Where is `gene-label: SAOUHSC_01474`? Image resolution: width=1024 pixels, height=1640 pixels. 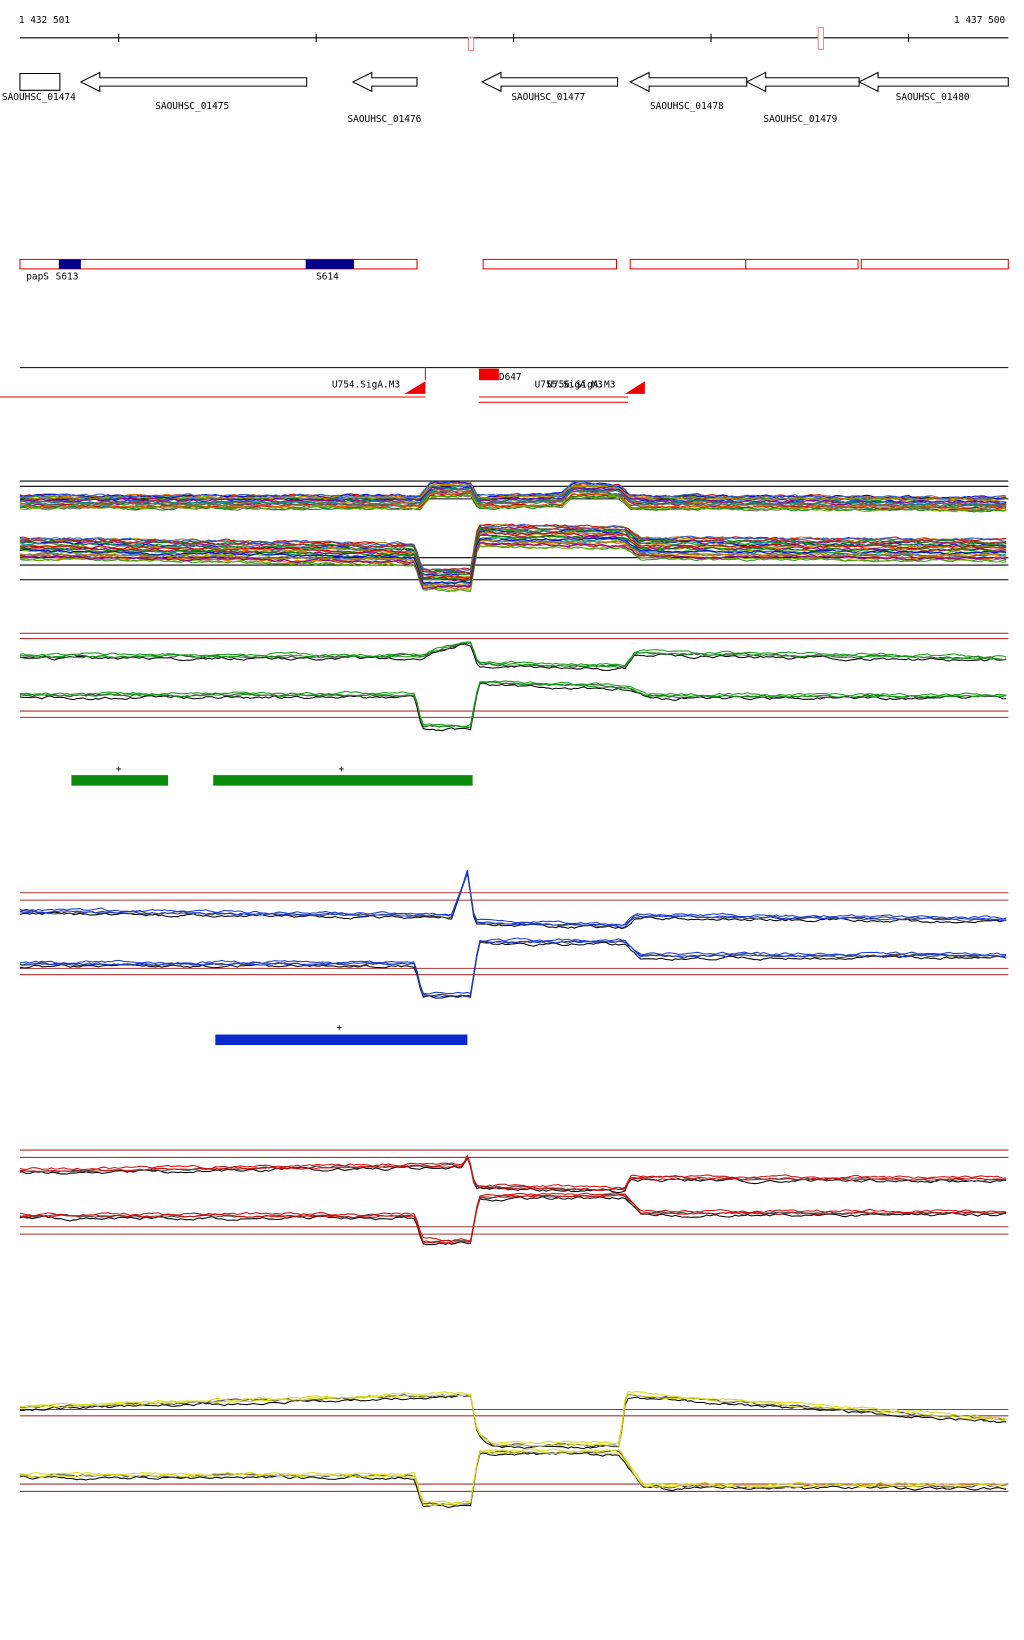 gene-label: SAOUHSC_01474 is located at coordinates (39, 97).